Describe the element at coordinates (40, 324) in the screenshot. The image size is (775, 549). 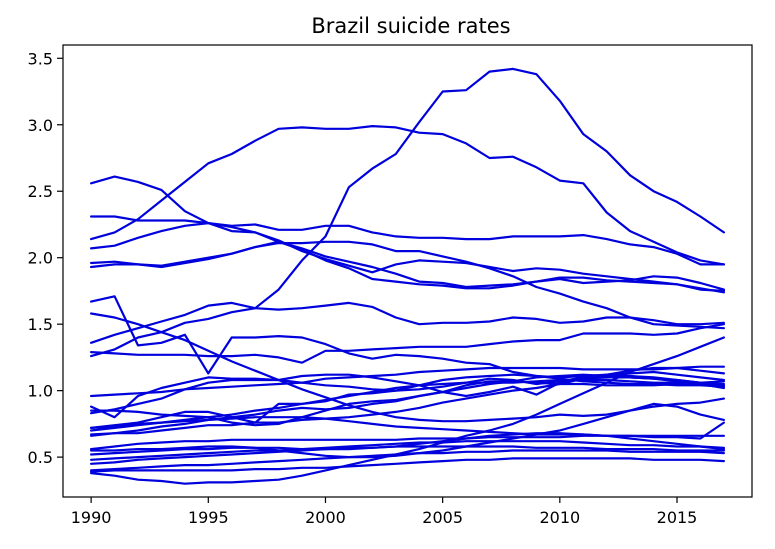
I see `y-tick-label: 1.5` at that location.